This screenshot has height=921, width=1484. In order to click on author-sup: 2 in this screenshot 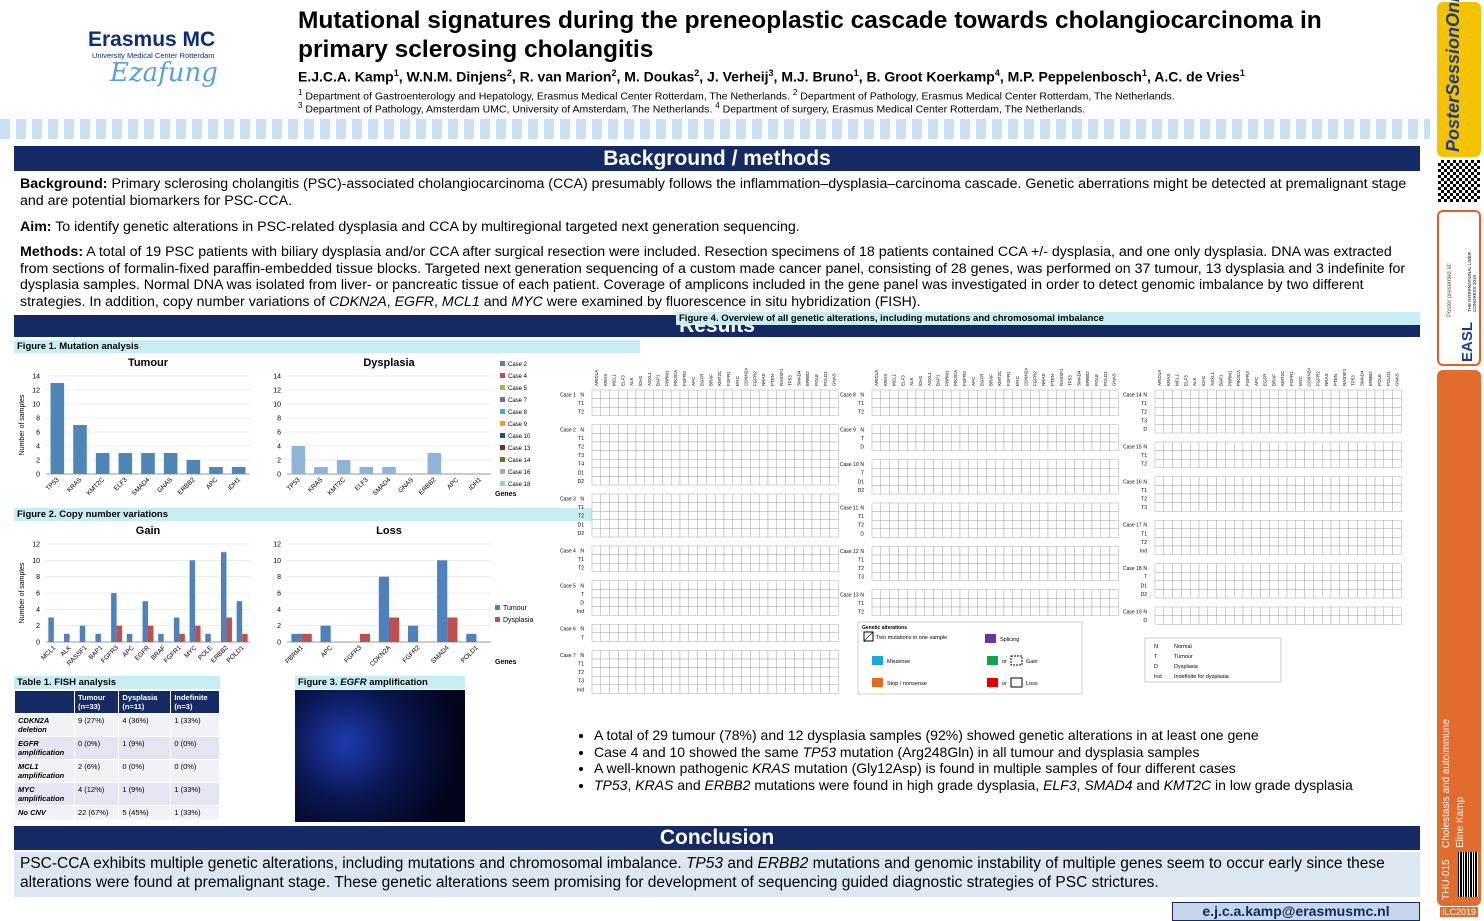, I will do `click(614, 73)`.